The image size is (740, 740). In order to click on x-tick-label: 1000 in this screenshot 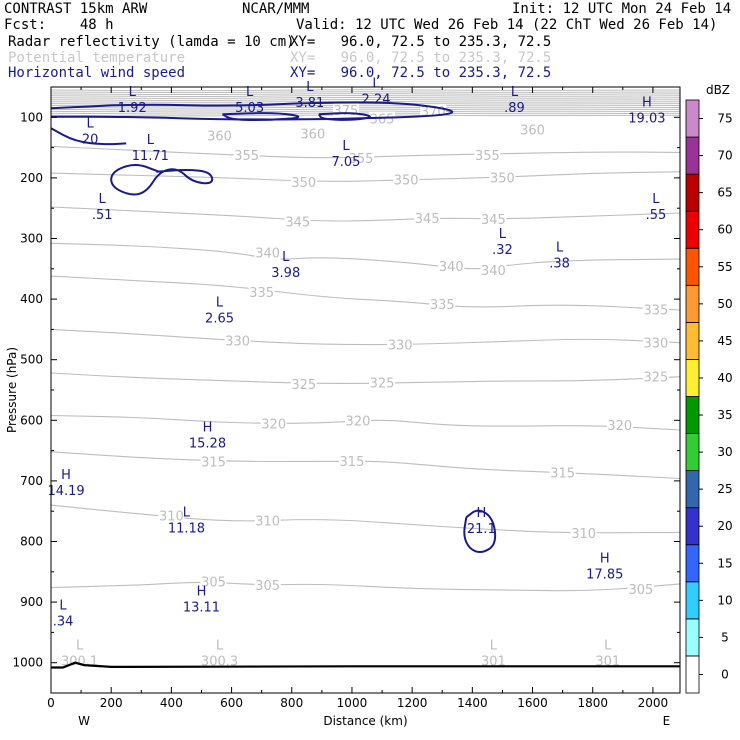, I will do `click(352, 703)`.